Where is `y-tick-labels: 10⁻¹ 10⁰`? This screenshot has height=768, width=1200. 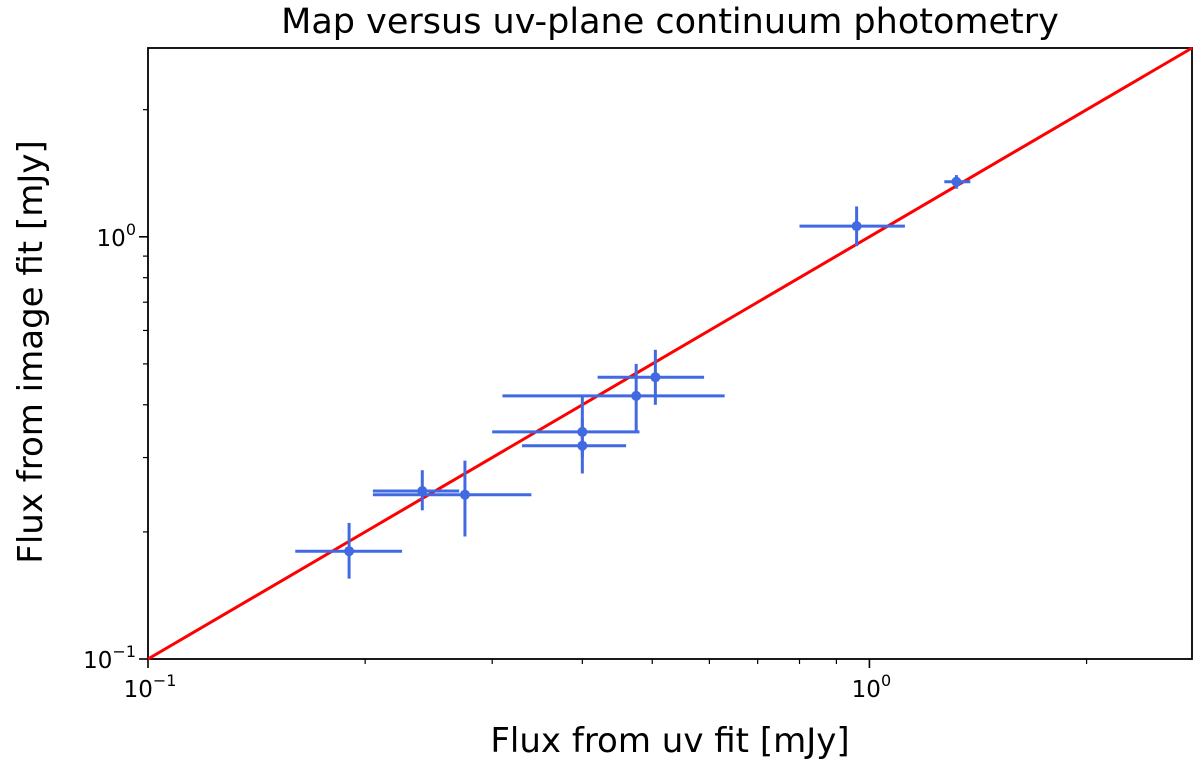 y-tick-labels: 10⁻¹ 10⁰ is located at coordinates (109, 447).